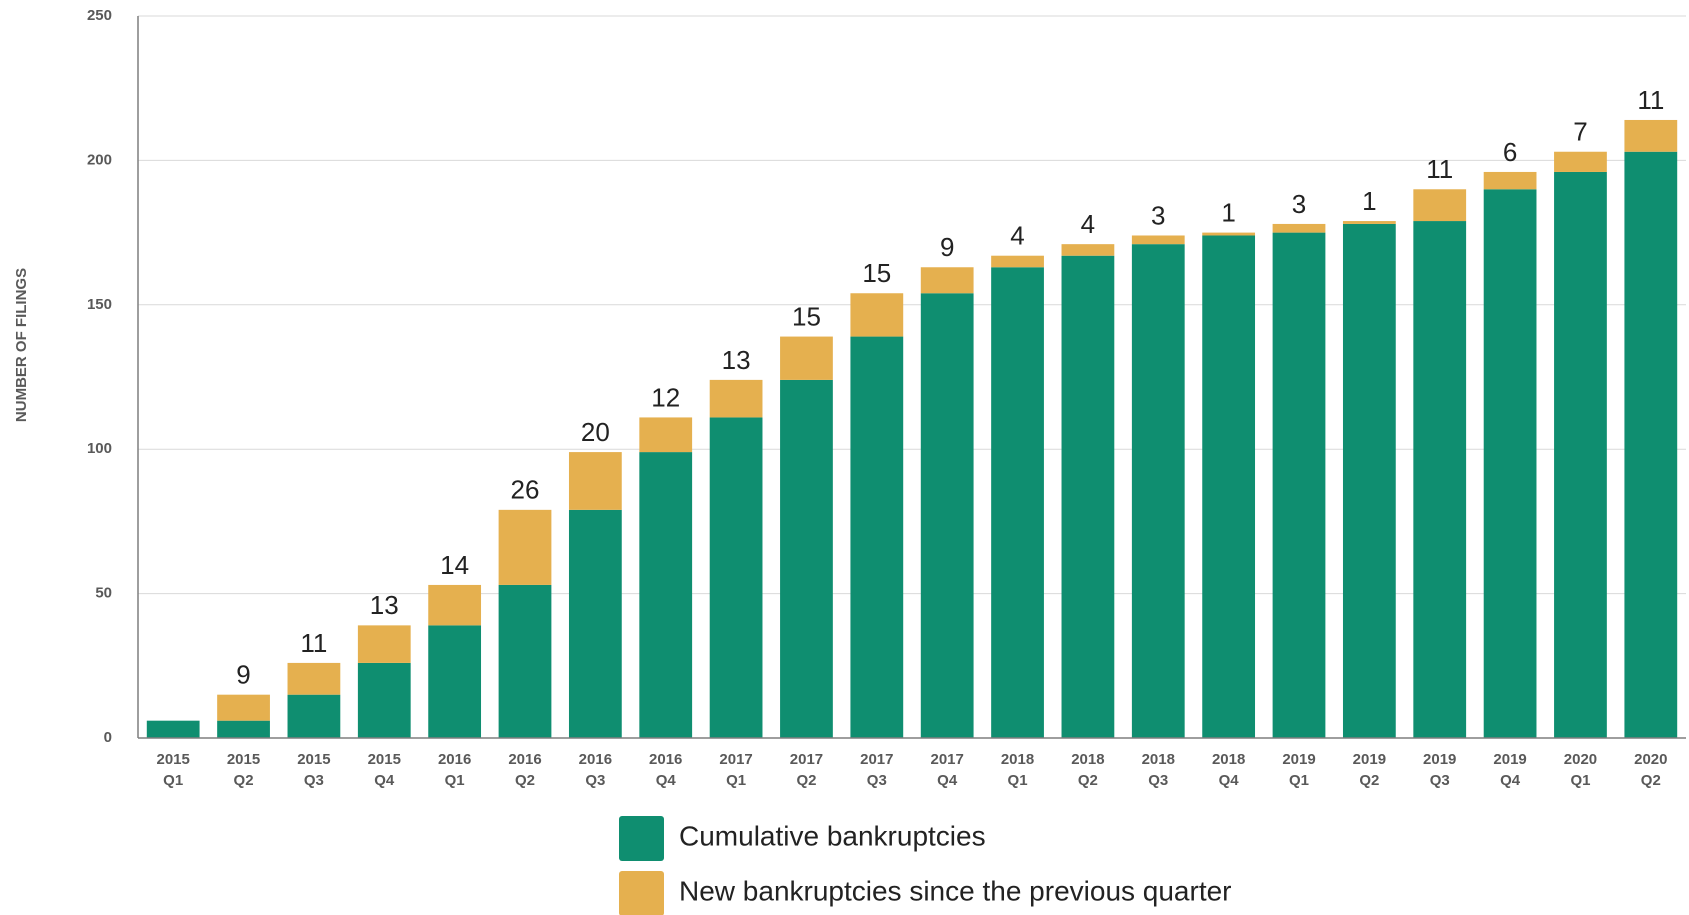 The width and height of the screenshot is (1689, 915). What do you see at coordinates (99, 448) in the screenshot?
I see `y-tick-label: 100` at bounding box center [99, 448].